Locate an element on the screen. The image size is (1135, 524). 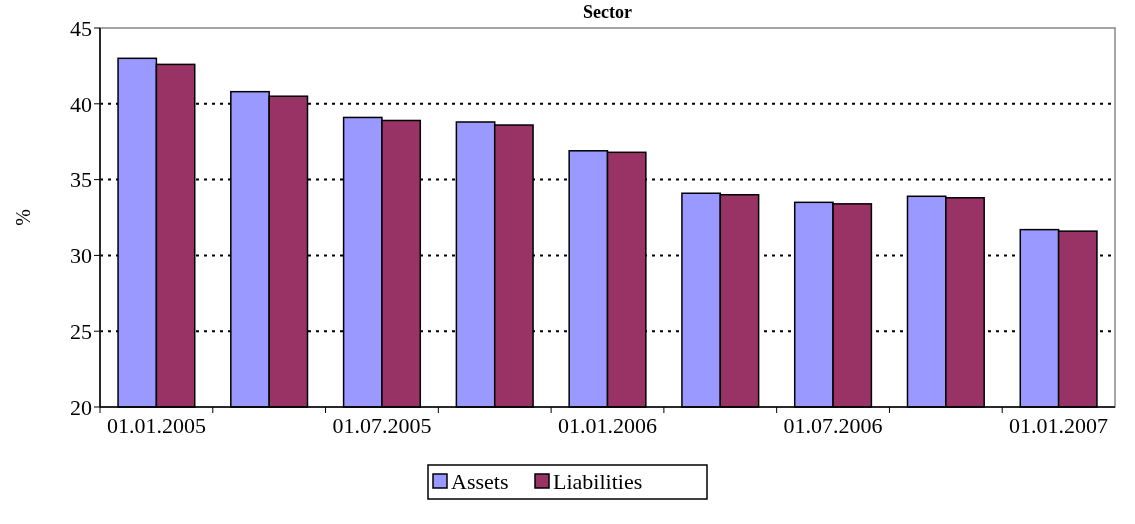
y-tick-label: 35 is located at coordinates (81, 180).